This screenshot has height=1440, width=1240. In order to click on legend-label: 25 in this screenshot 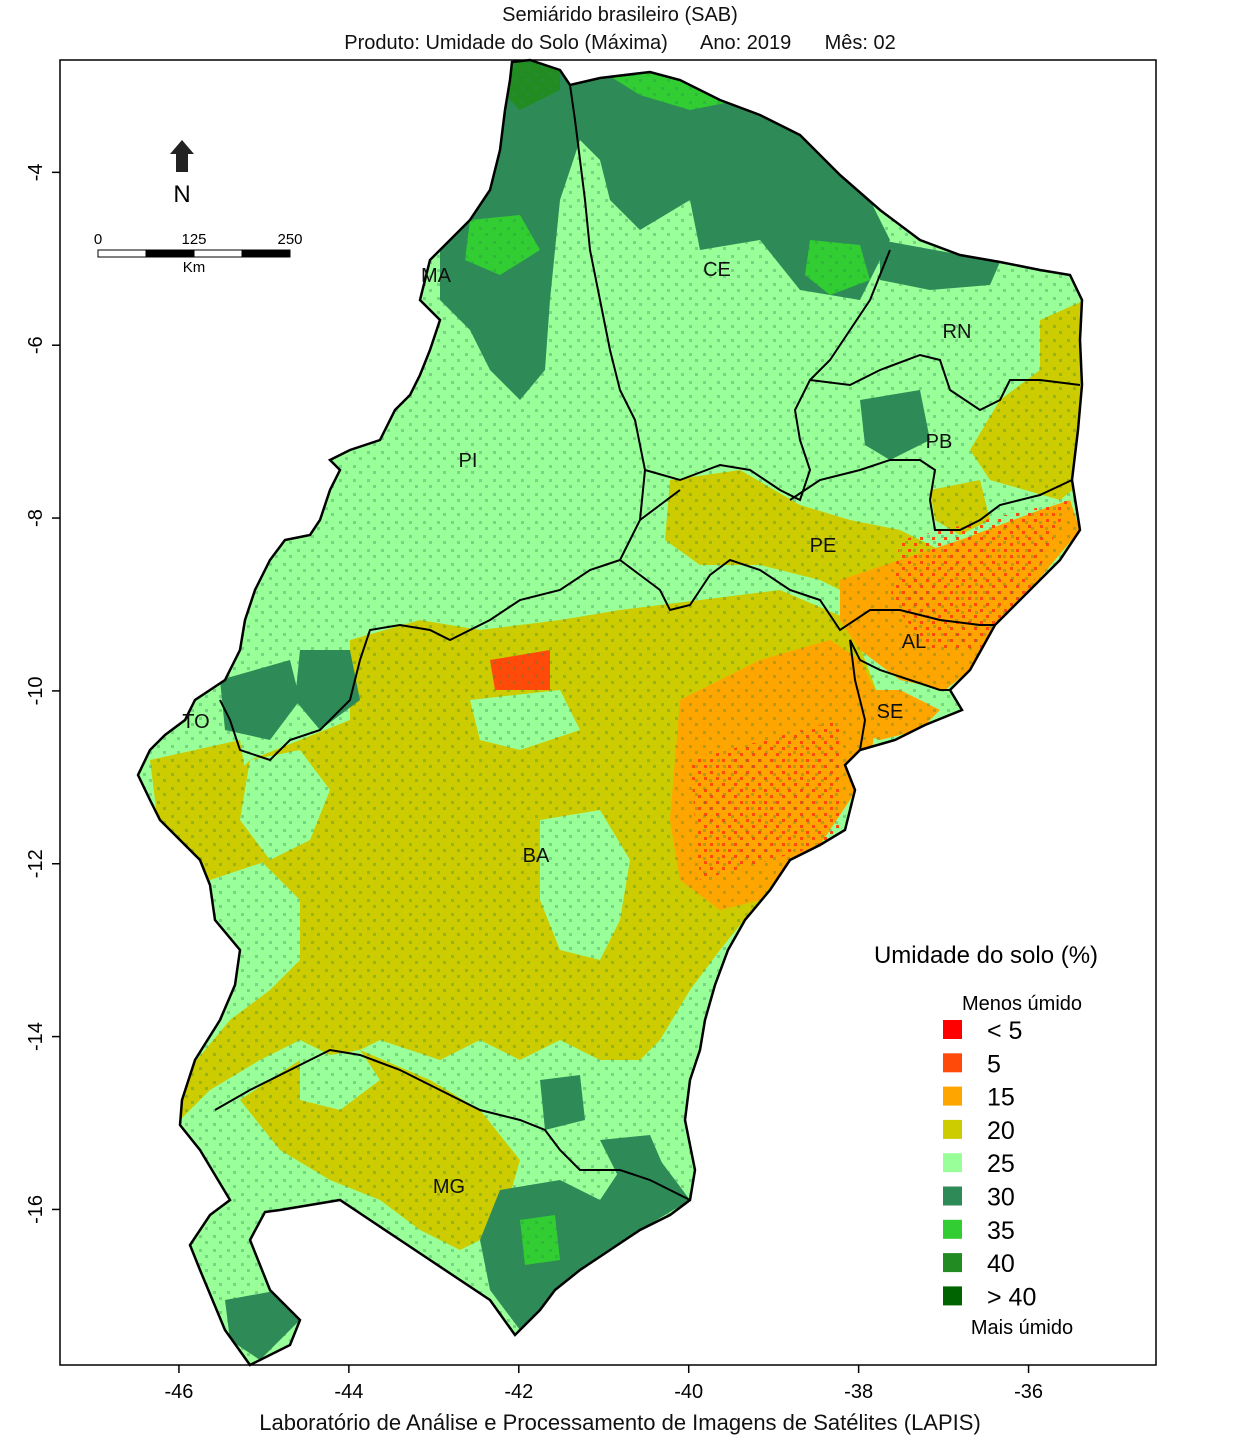, I will do `click(1001, 1164)`.